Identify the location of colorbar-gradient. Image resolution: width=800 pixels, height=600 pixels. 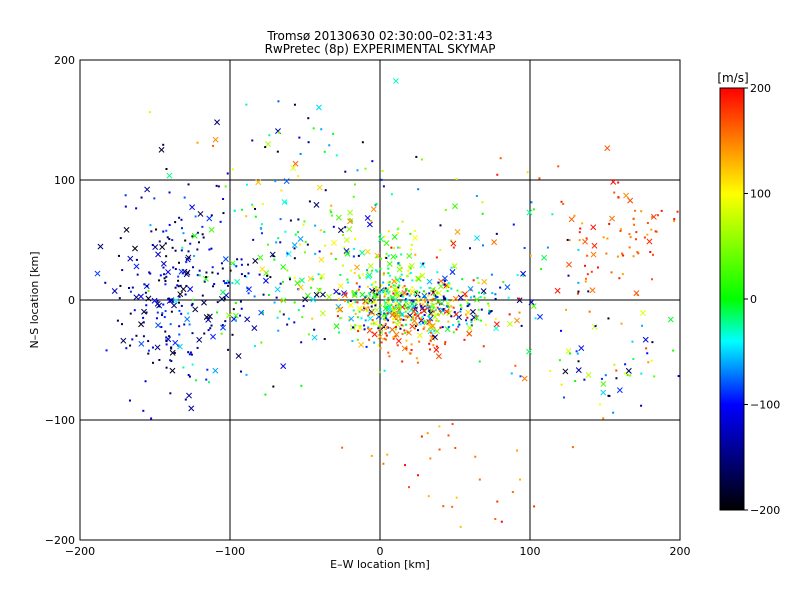
(732, 299).